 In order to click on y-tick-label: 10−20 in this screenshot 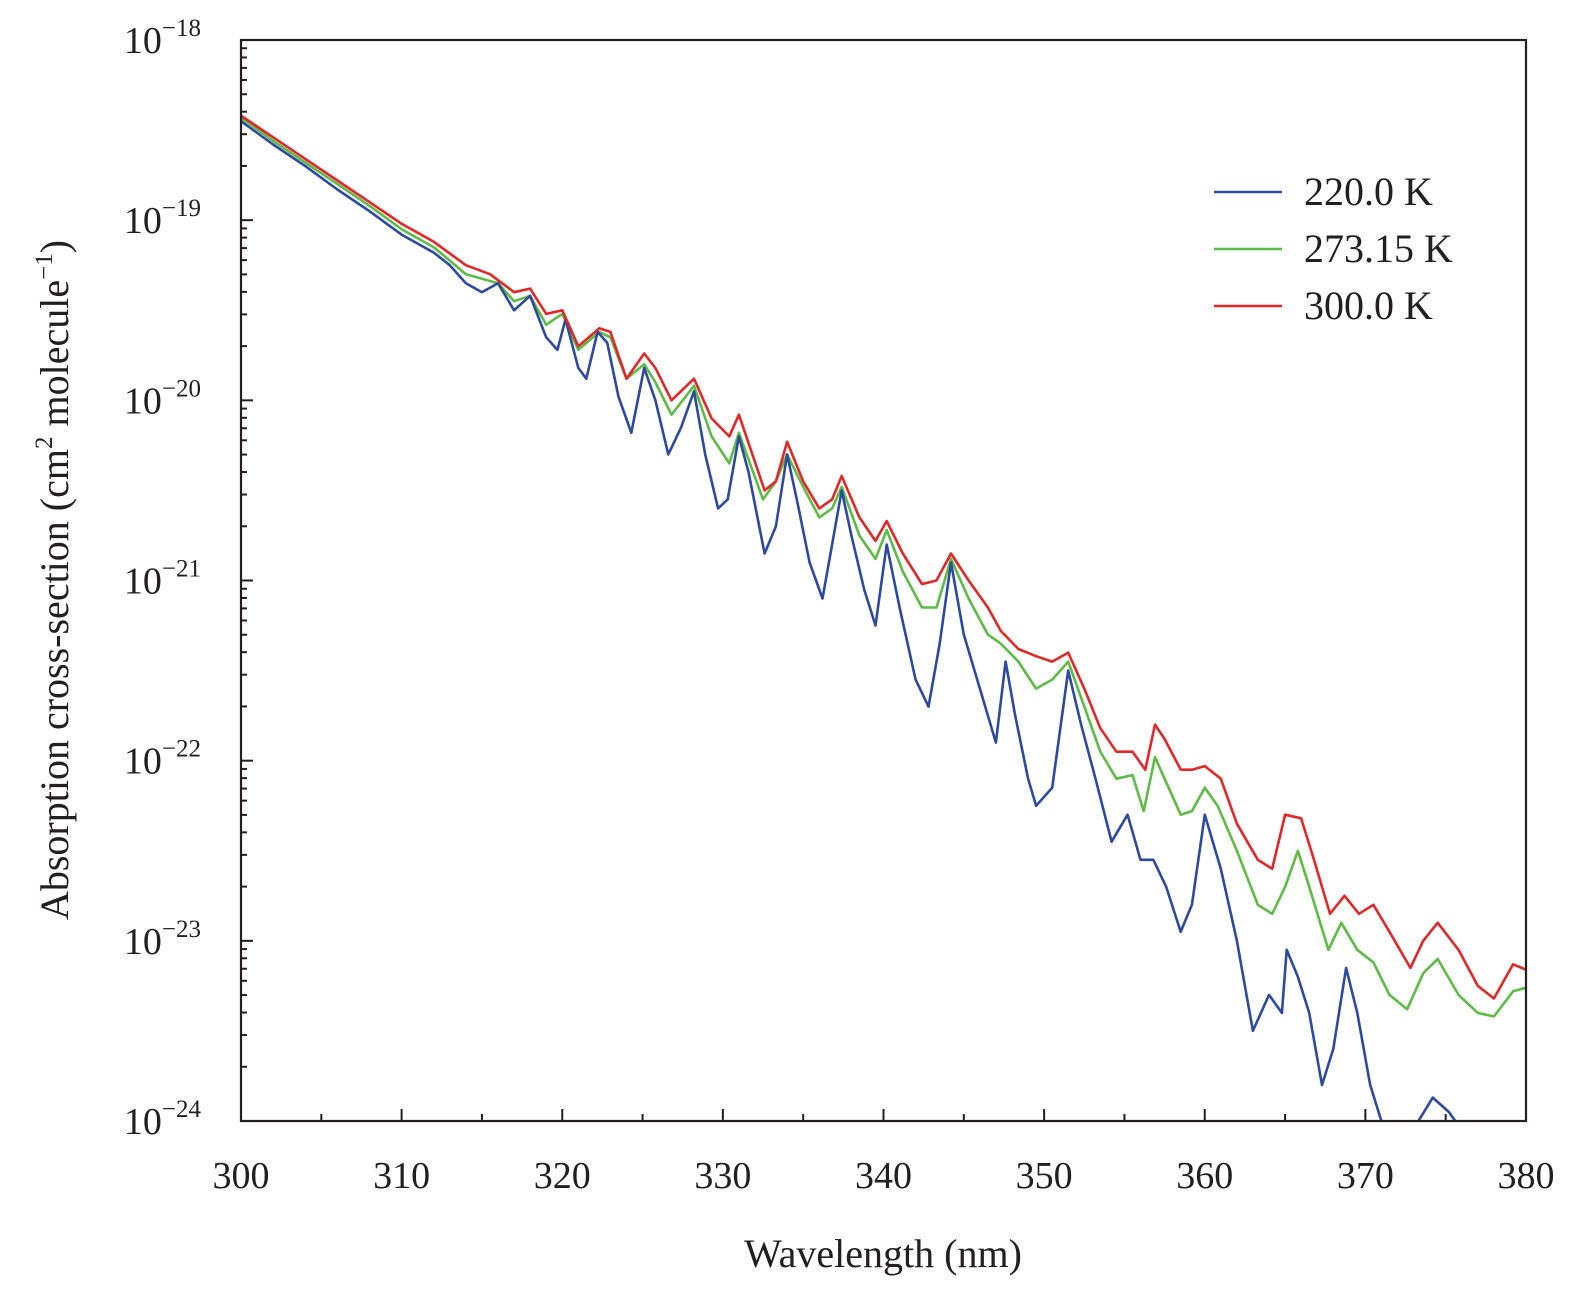, I will do `click(162, 398)`.